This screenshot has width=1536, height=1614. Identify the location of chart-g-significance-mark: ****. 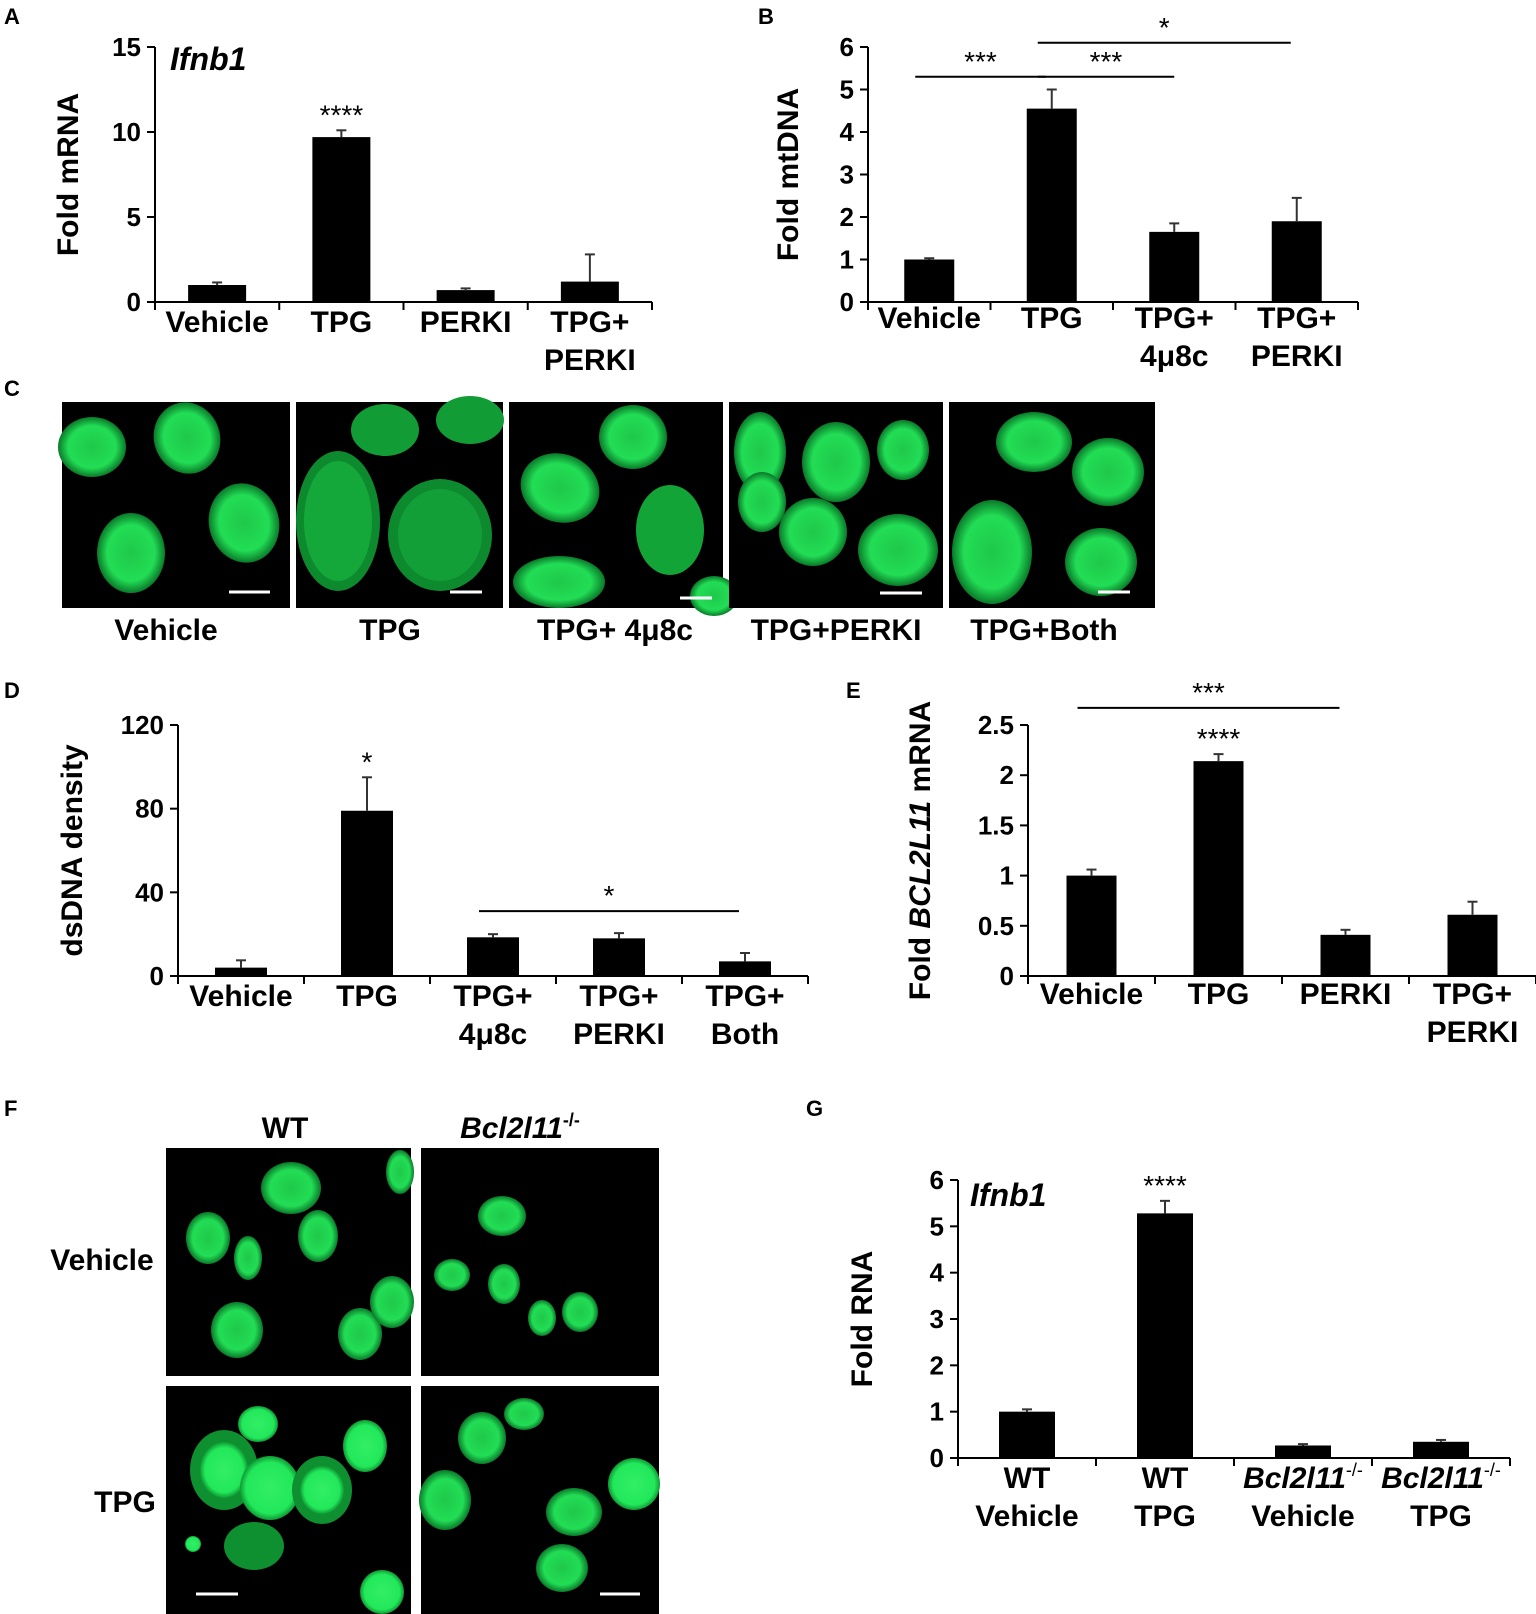
(1165, 1185).